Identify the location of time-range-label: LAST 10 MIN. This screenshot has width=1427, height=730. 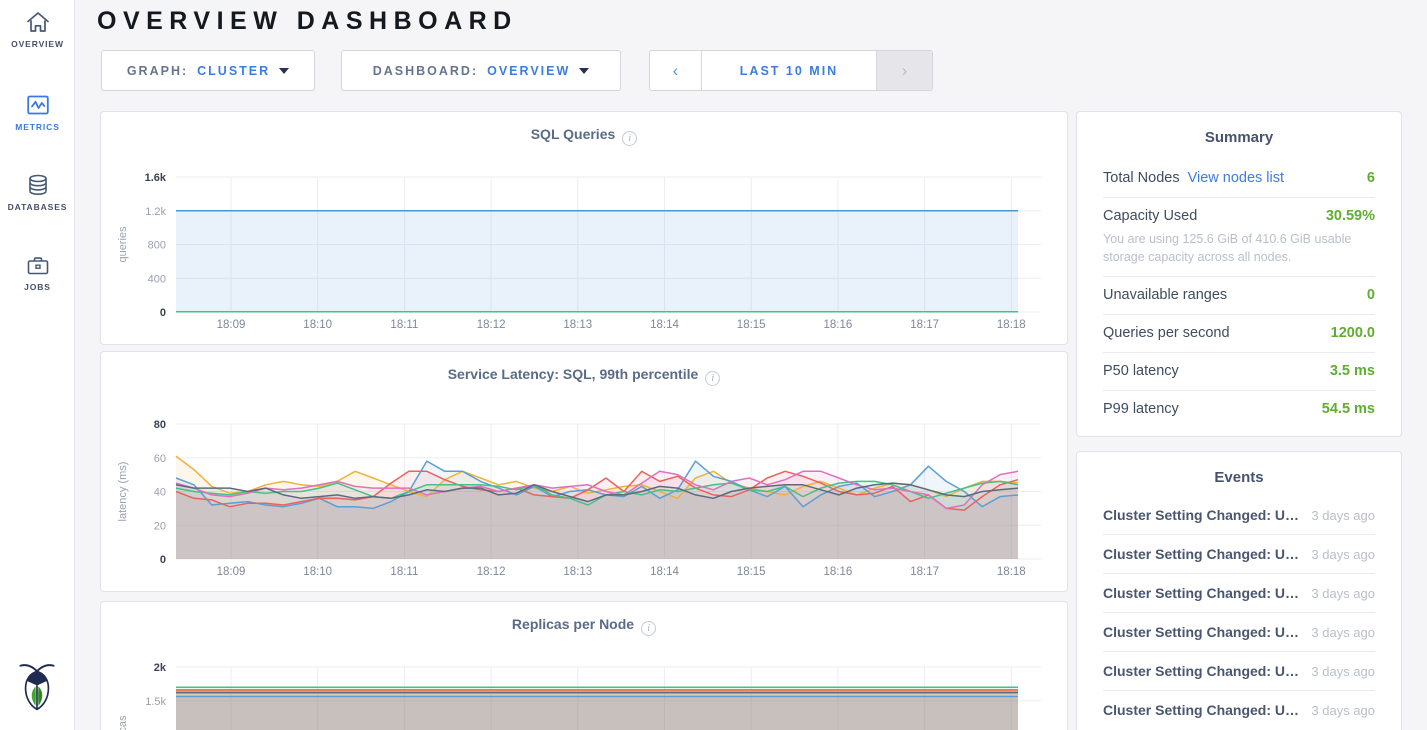
(789, 70).